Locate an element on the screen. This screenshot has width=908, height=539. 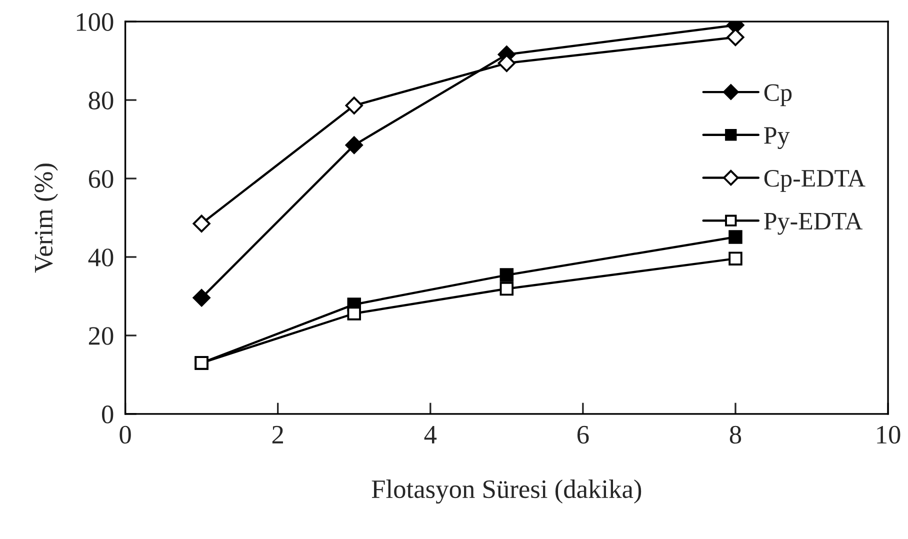
x-tick-label: 0 is located at coordinates (125, 435).